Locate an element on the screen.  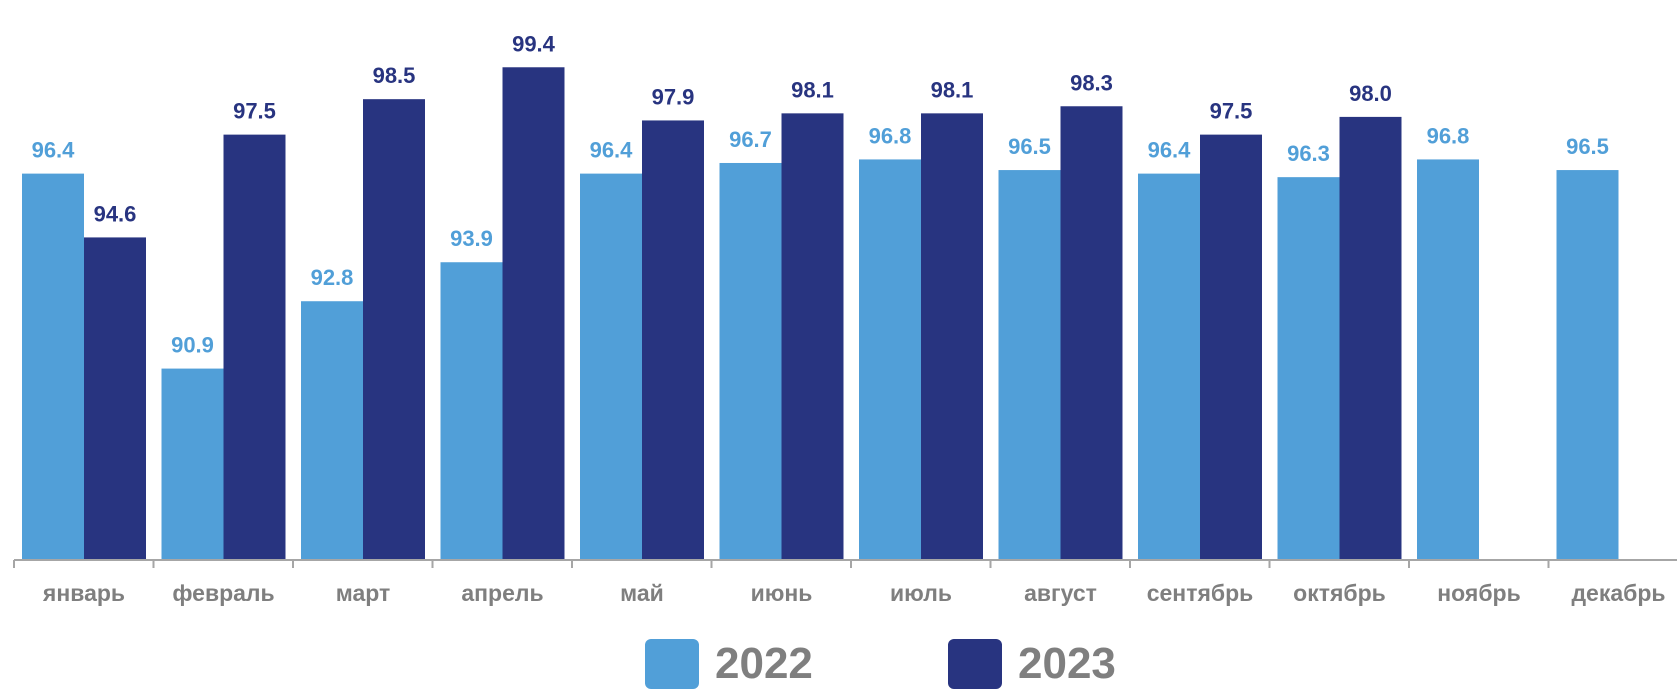
legend-item-2022: 2022 is located at coordinates (729, 664).